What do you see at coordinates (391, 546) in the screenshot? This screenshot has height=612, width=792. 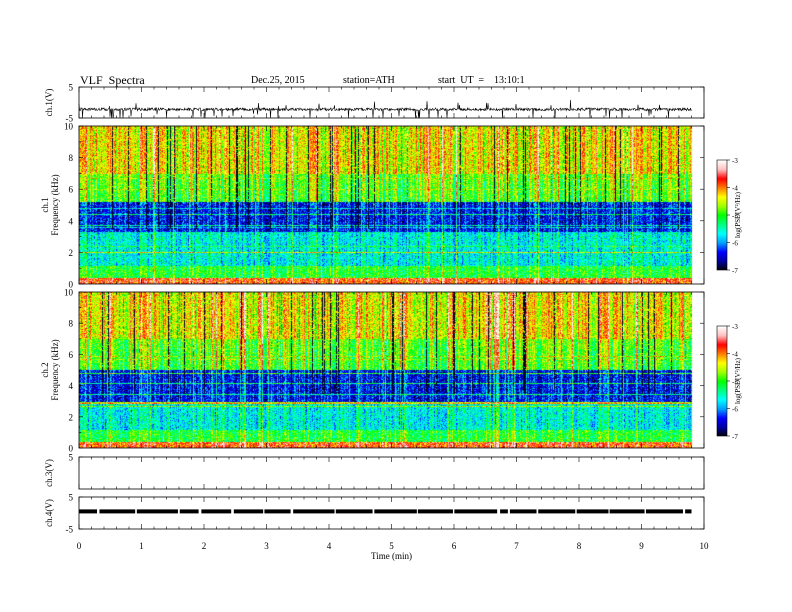 I see `x-tick-label: 5` at bounding box center [391, 546].